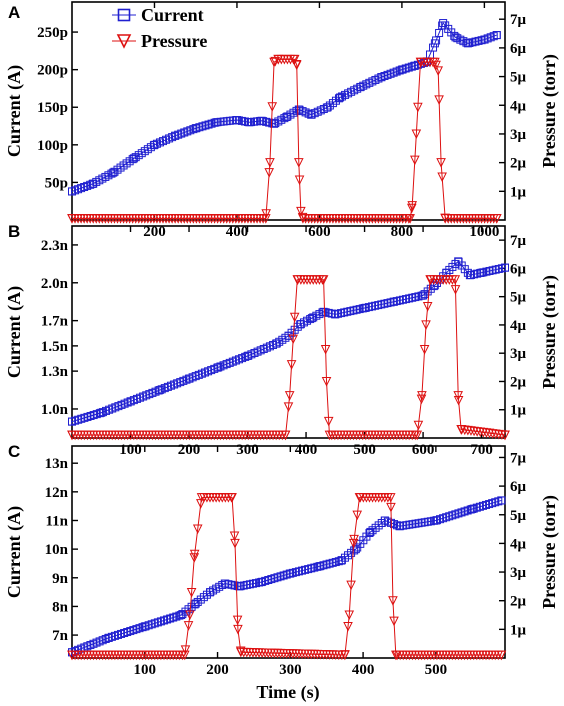 The width and height of the screenshot is (564, 706). Describe the element at coordinates (55, 410) in the screenshot. I see `y-tick-label: 1.0n` at that location.